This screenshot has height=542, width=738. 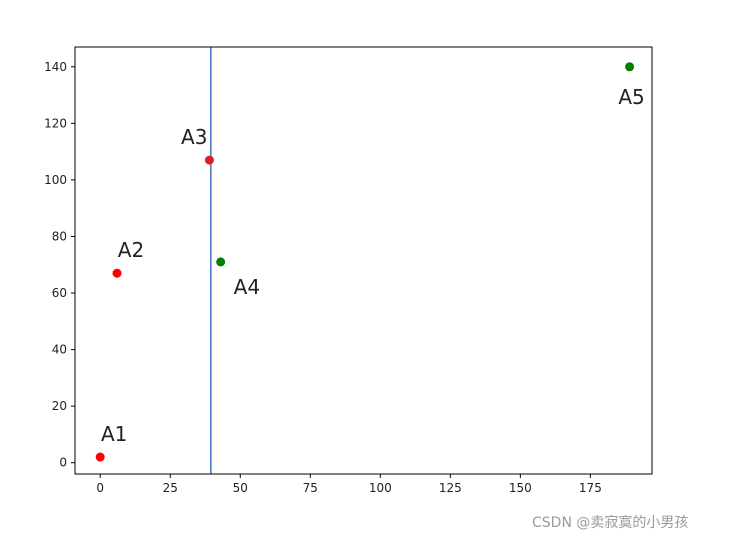 I want to click on x-tick-label: 150, so click(x=520, y=488).